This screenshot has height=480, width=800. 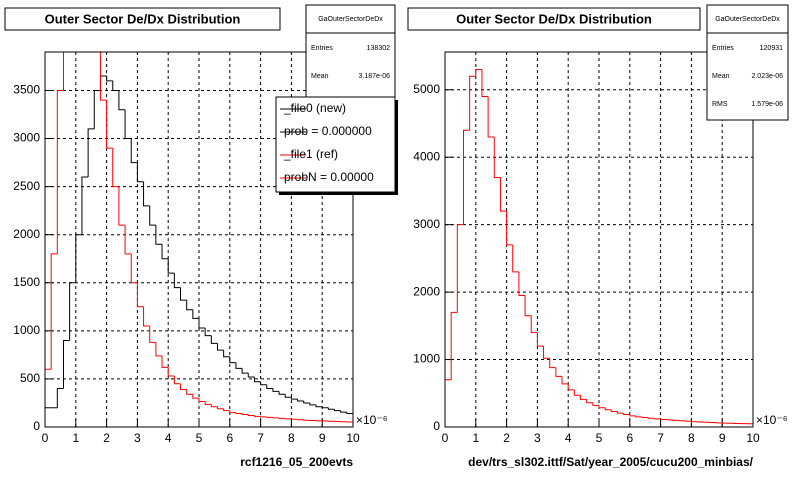 What do you see at coordinates (328, 131) in the screenshot?
I see `legend-label: prob = 0.000000` at bounding box center [328, 131].